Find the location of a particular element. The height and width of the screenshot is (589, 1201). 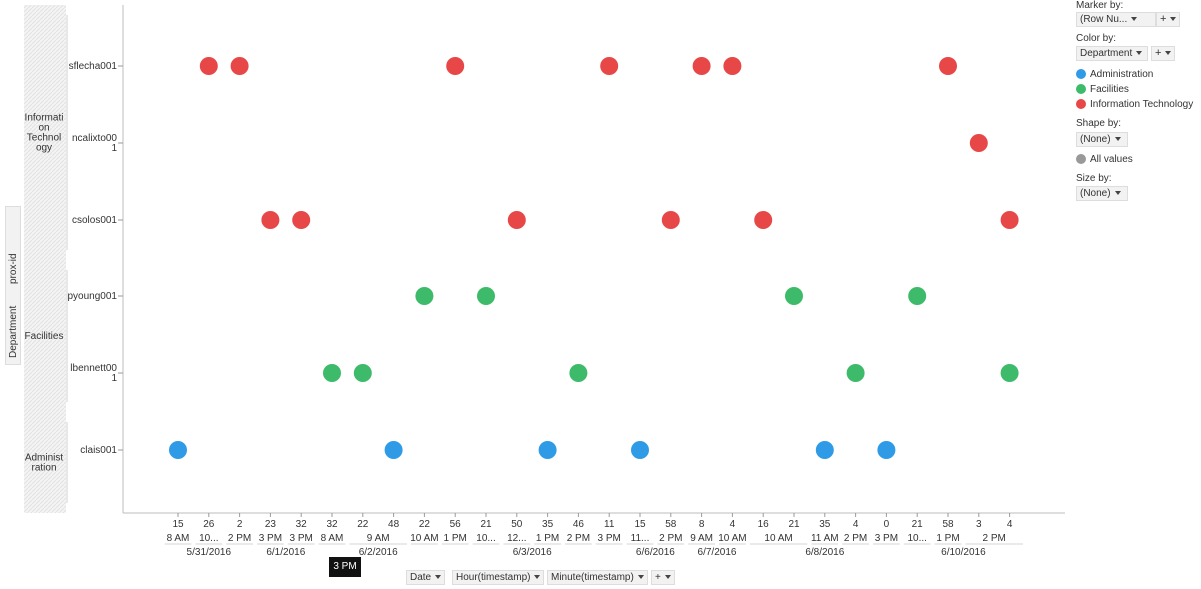

group-label: on is located at coordinates (43, 128).